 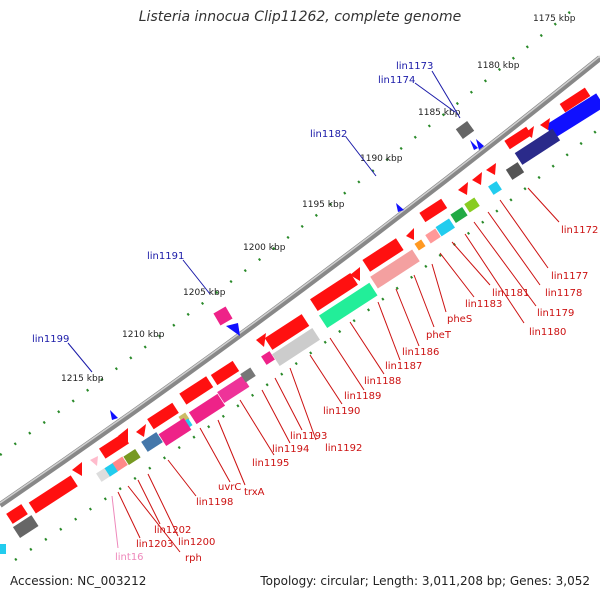 What do you see at coordinates (563, 293) in the screenshot?
I see `gene-label-lin1178: lin1178` at bounding box center [563, 293].